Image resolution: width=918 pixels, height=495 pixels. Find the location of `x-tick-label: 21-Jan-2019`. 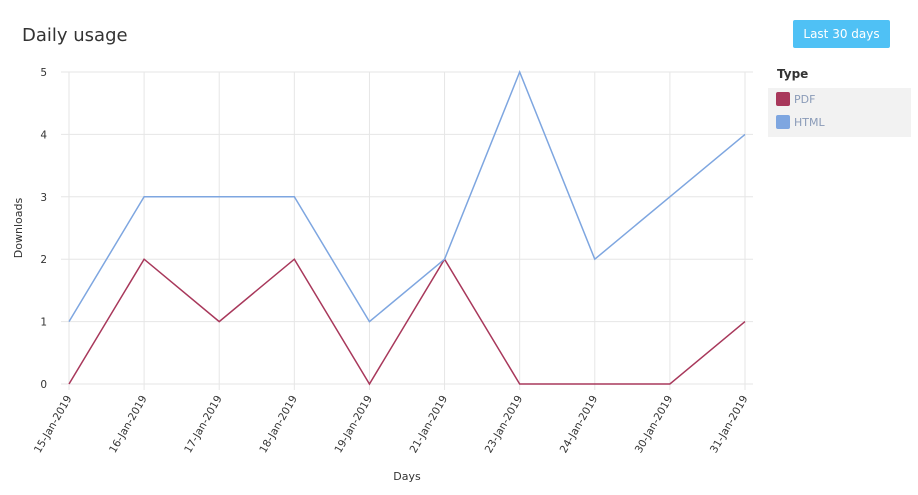

x-tick-label: 21-Jan-2019 is located at coordinates (429, 425).